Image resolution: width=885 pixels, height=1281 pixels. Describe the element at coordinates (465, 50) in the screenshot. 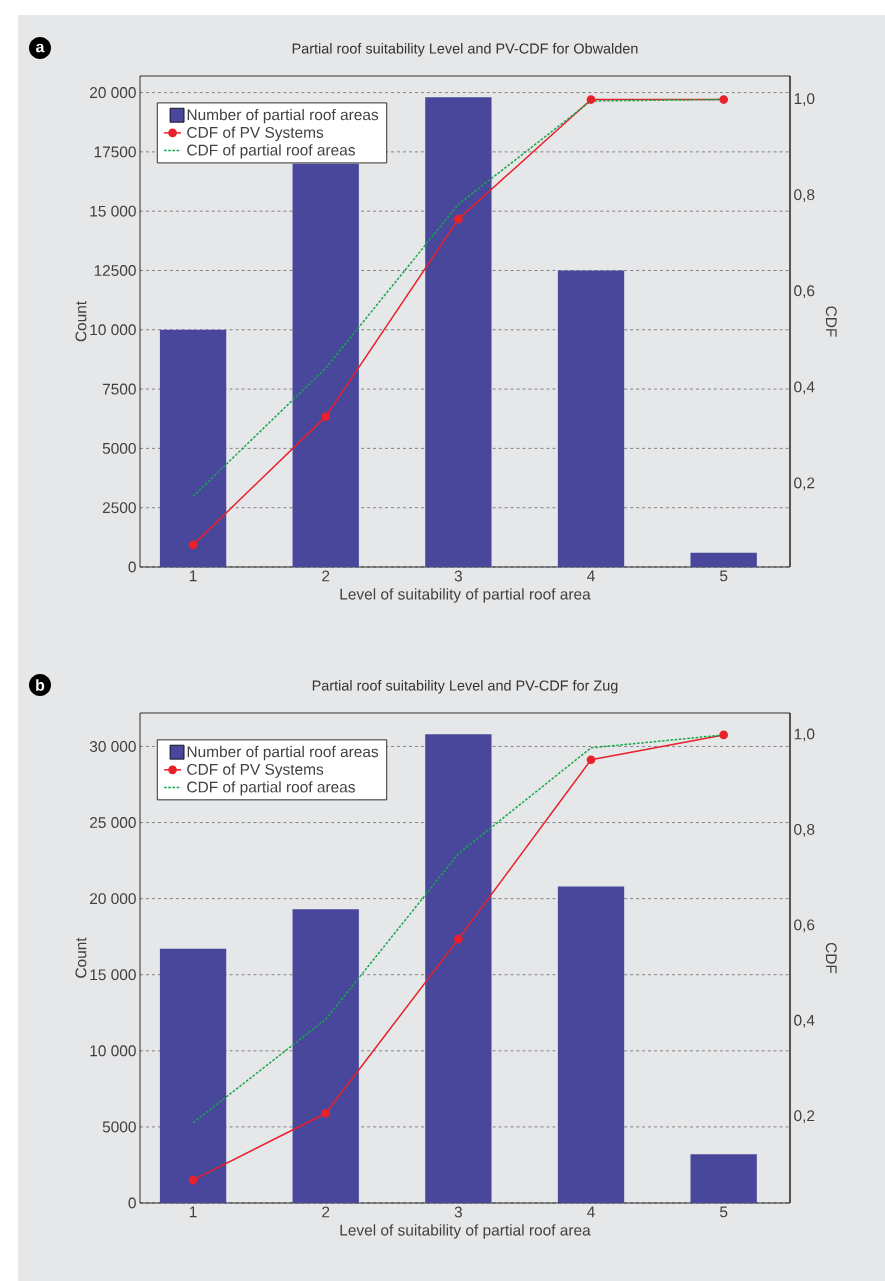

I see `chart-title: Partial roof suitability Level and PV-CDF for Obwalden` at that location.